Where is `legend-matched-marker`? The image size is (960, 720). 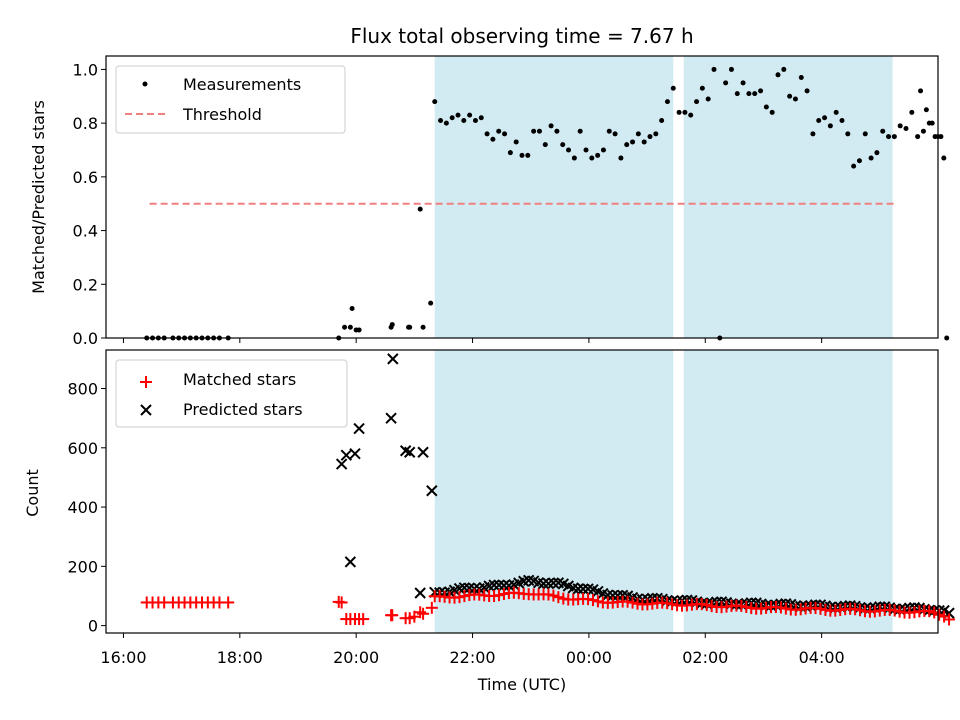 legend-matched-marker is located at coordinates (146, 382).